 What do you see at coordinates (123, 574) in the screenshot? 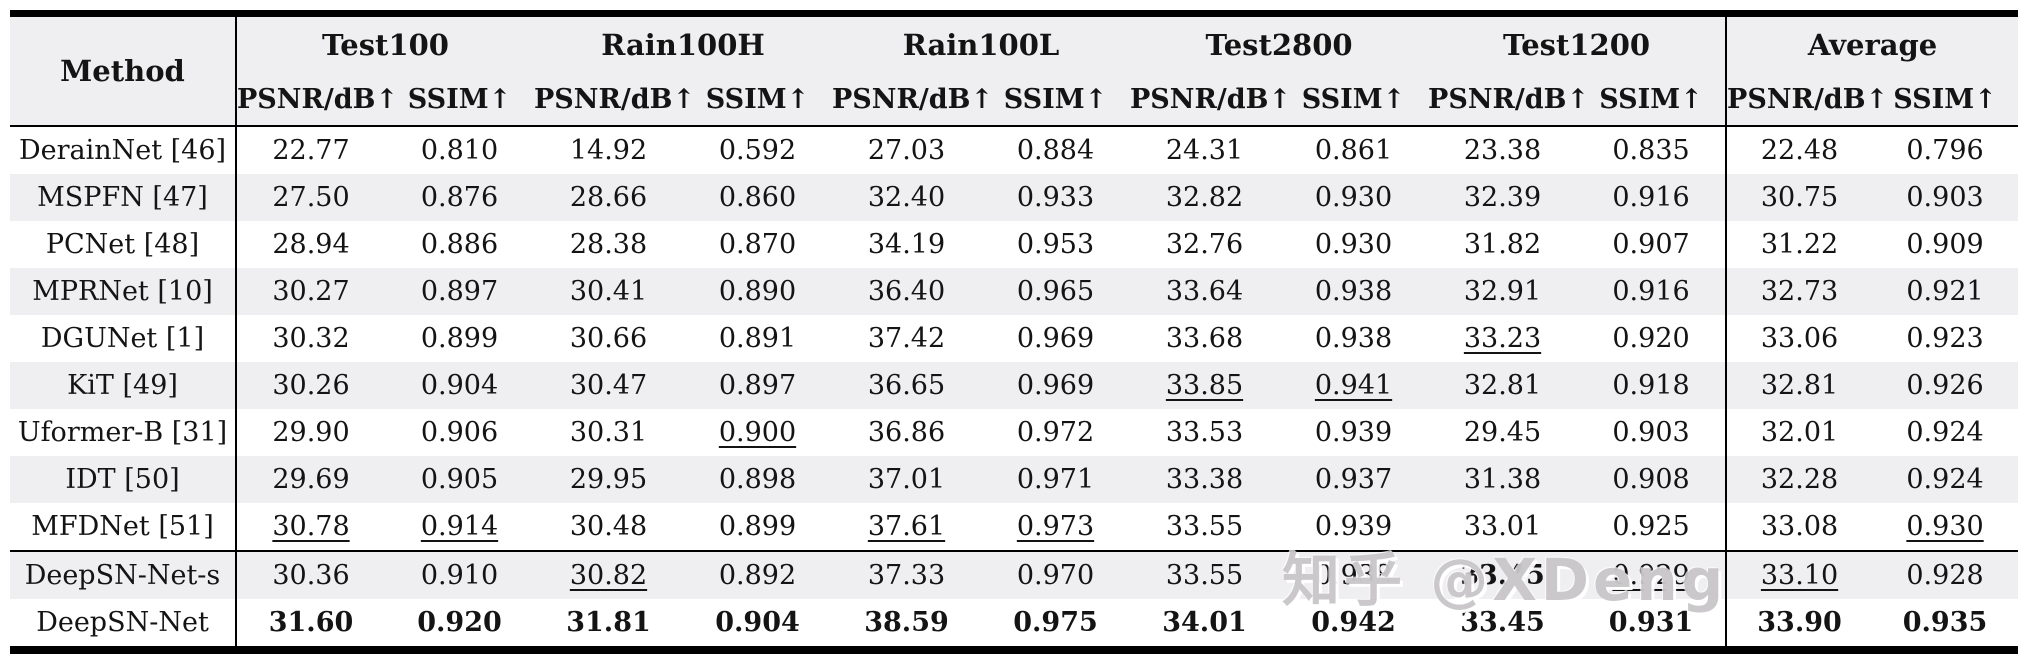
I see `method-name: DeepSN-Net-s` at bounding box center [123, 574].